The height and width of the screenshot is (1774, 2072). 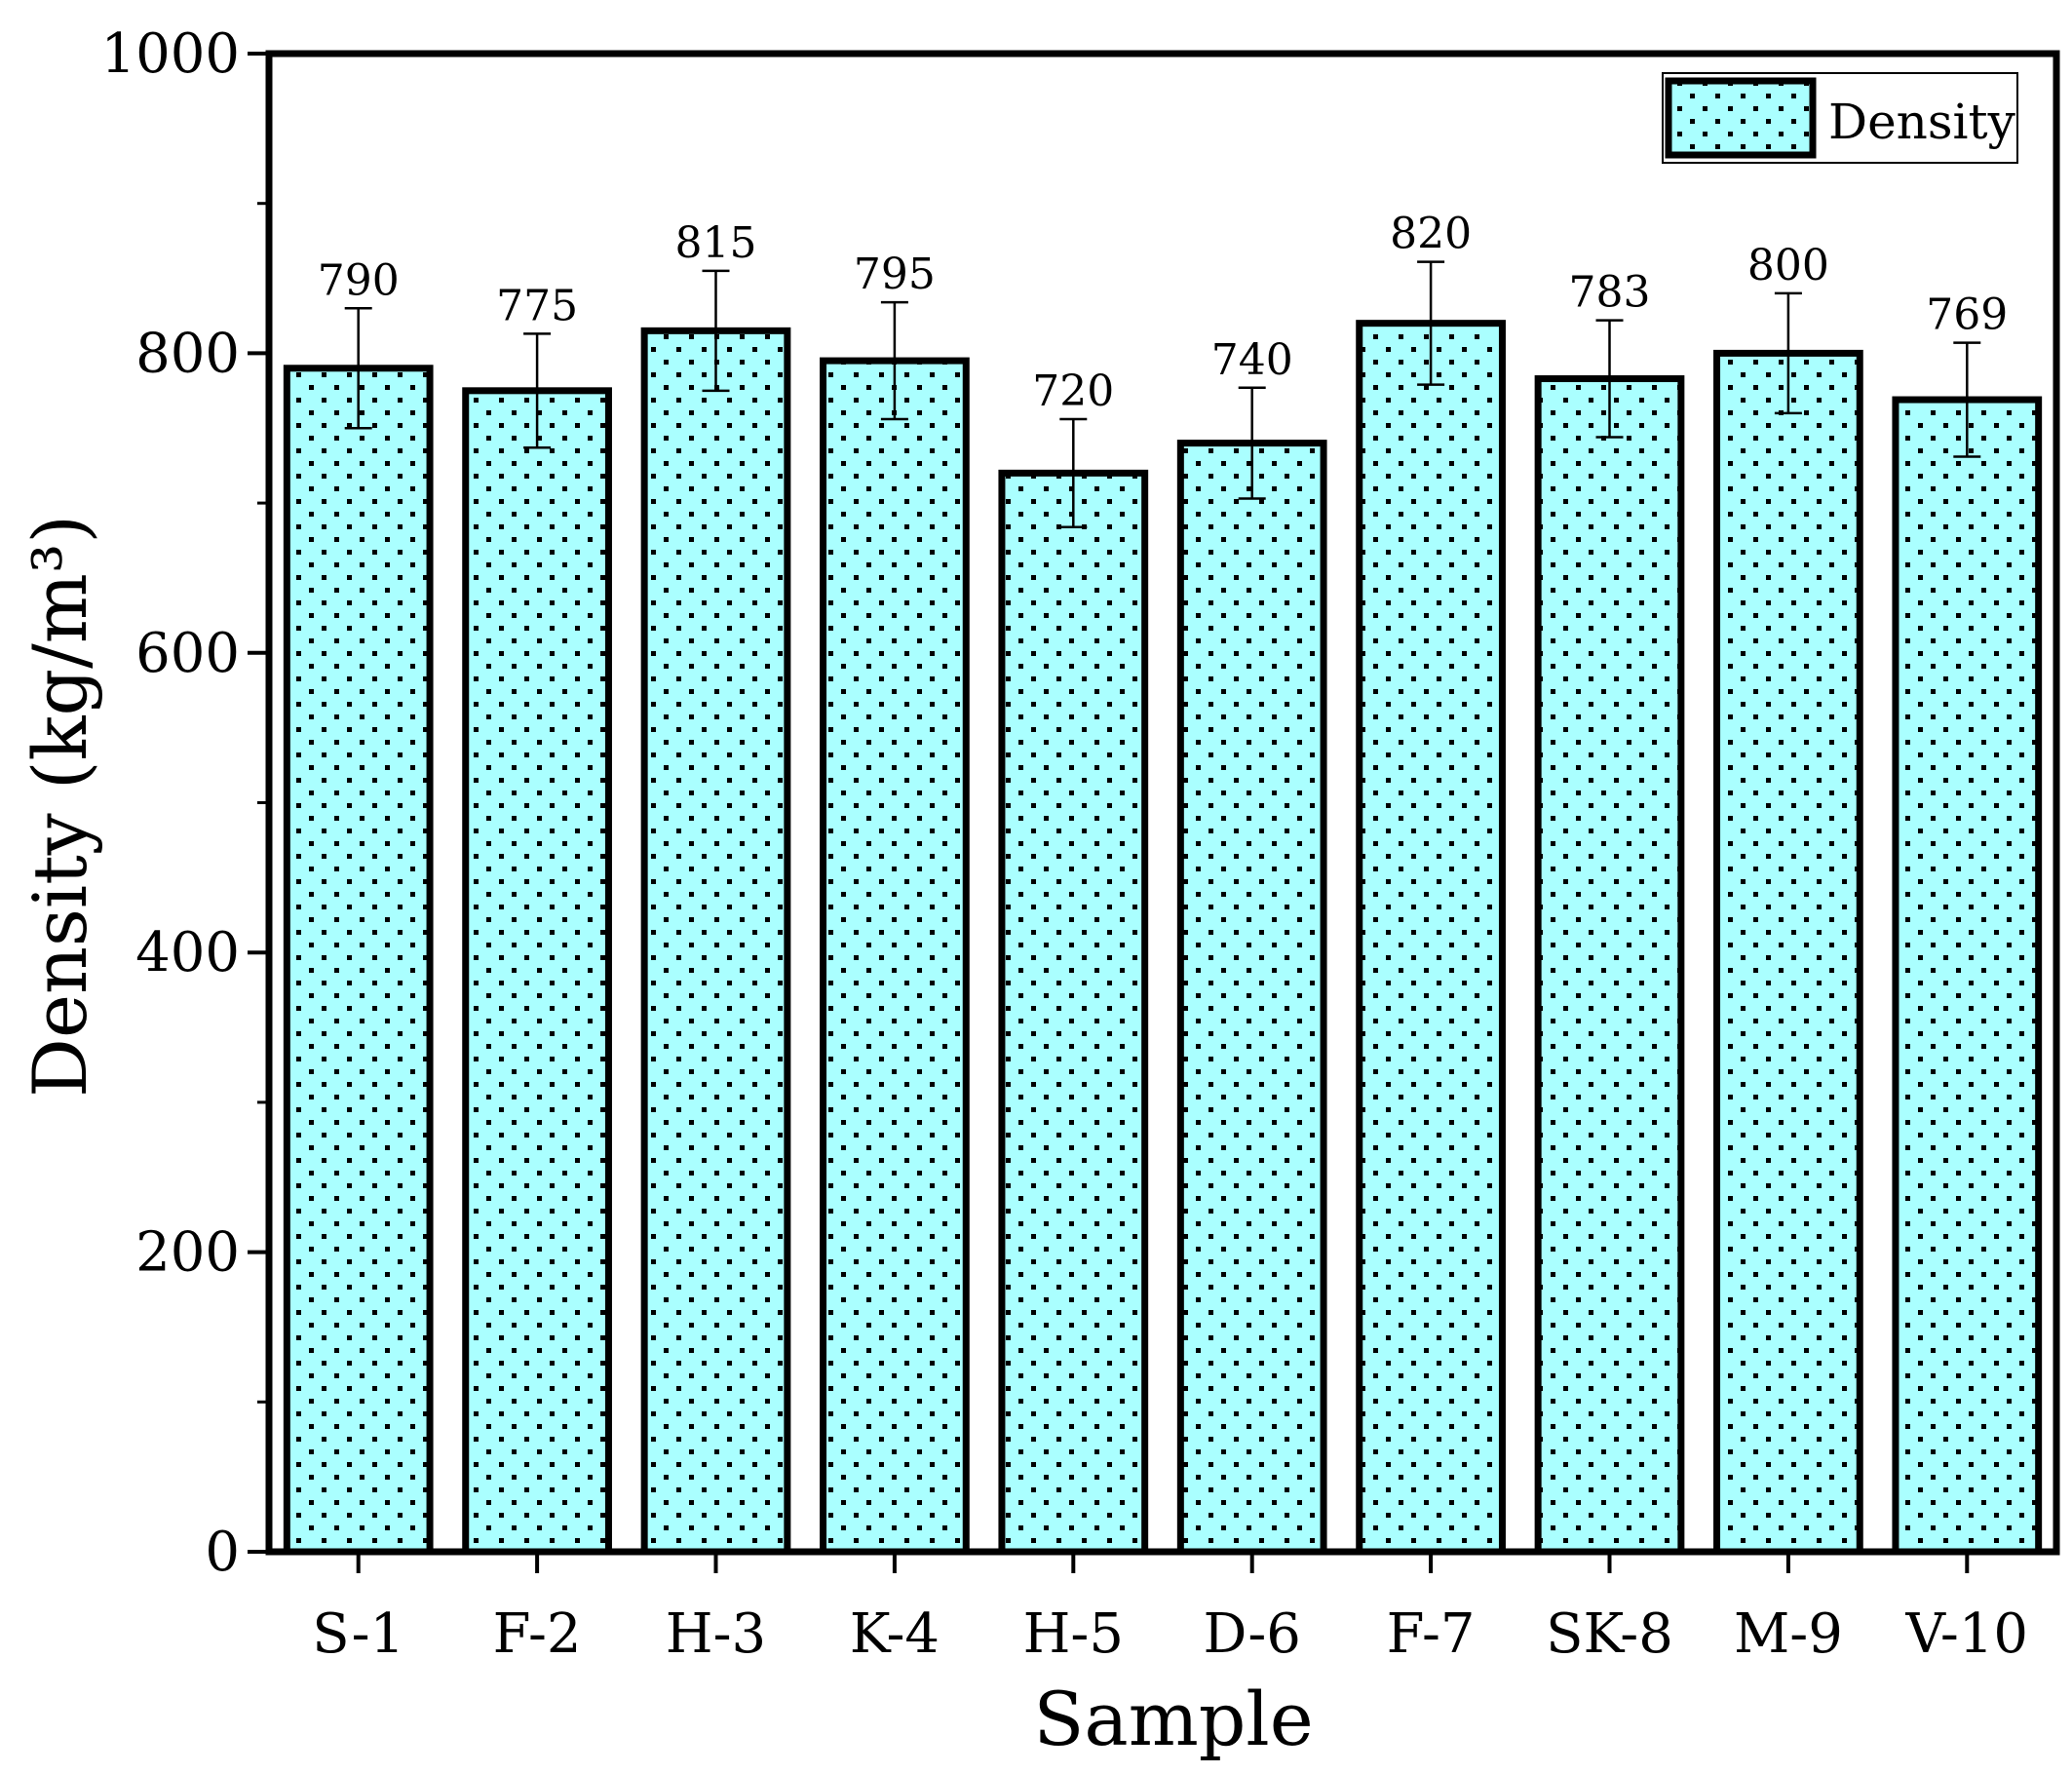 I want to click on bar-value-label: 820, so click(x=1431, y=234).